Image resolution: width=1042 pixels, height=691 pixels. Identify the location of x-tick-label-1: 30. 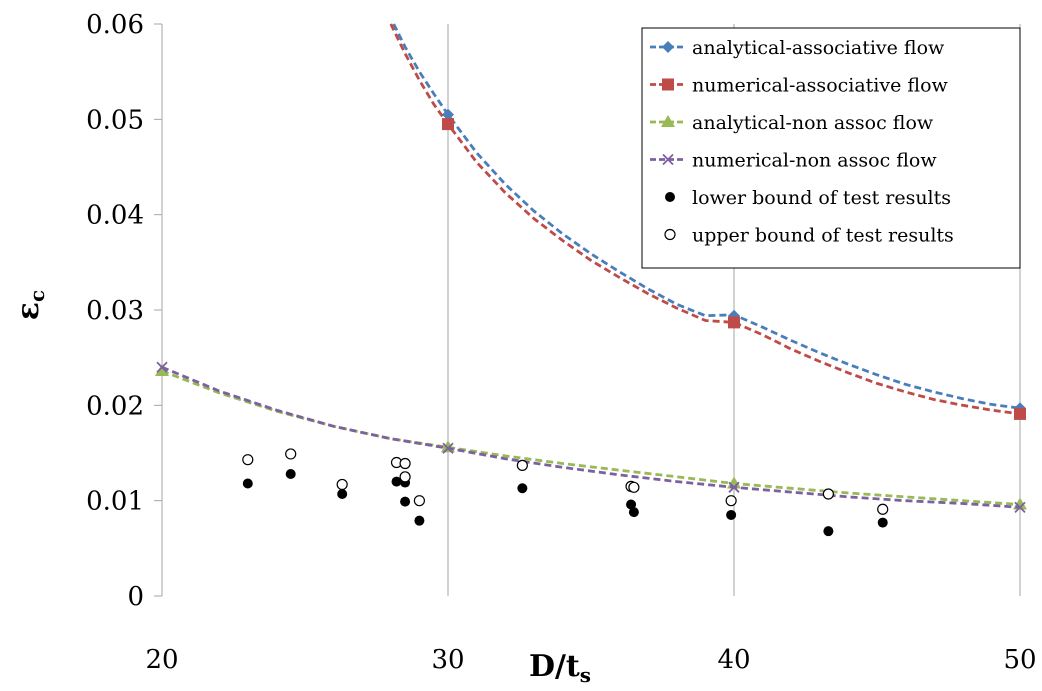
(447, 660).